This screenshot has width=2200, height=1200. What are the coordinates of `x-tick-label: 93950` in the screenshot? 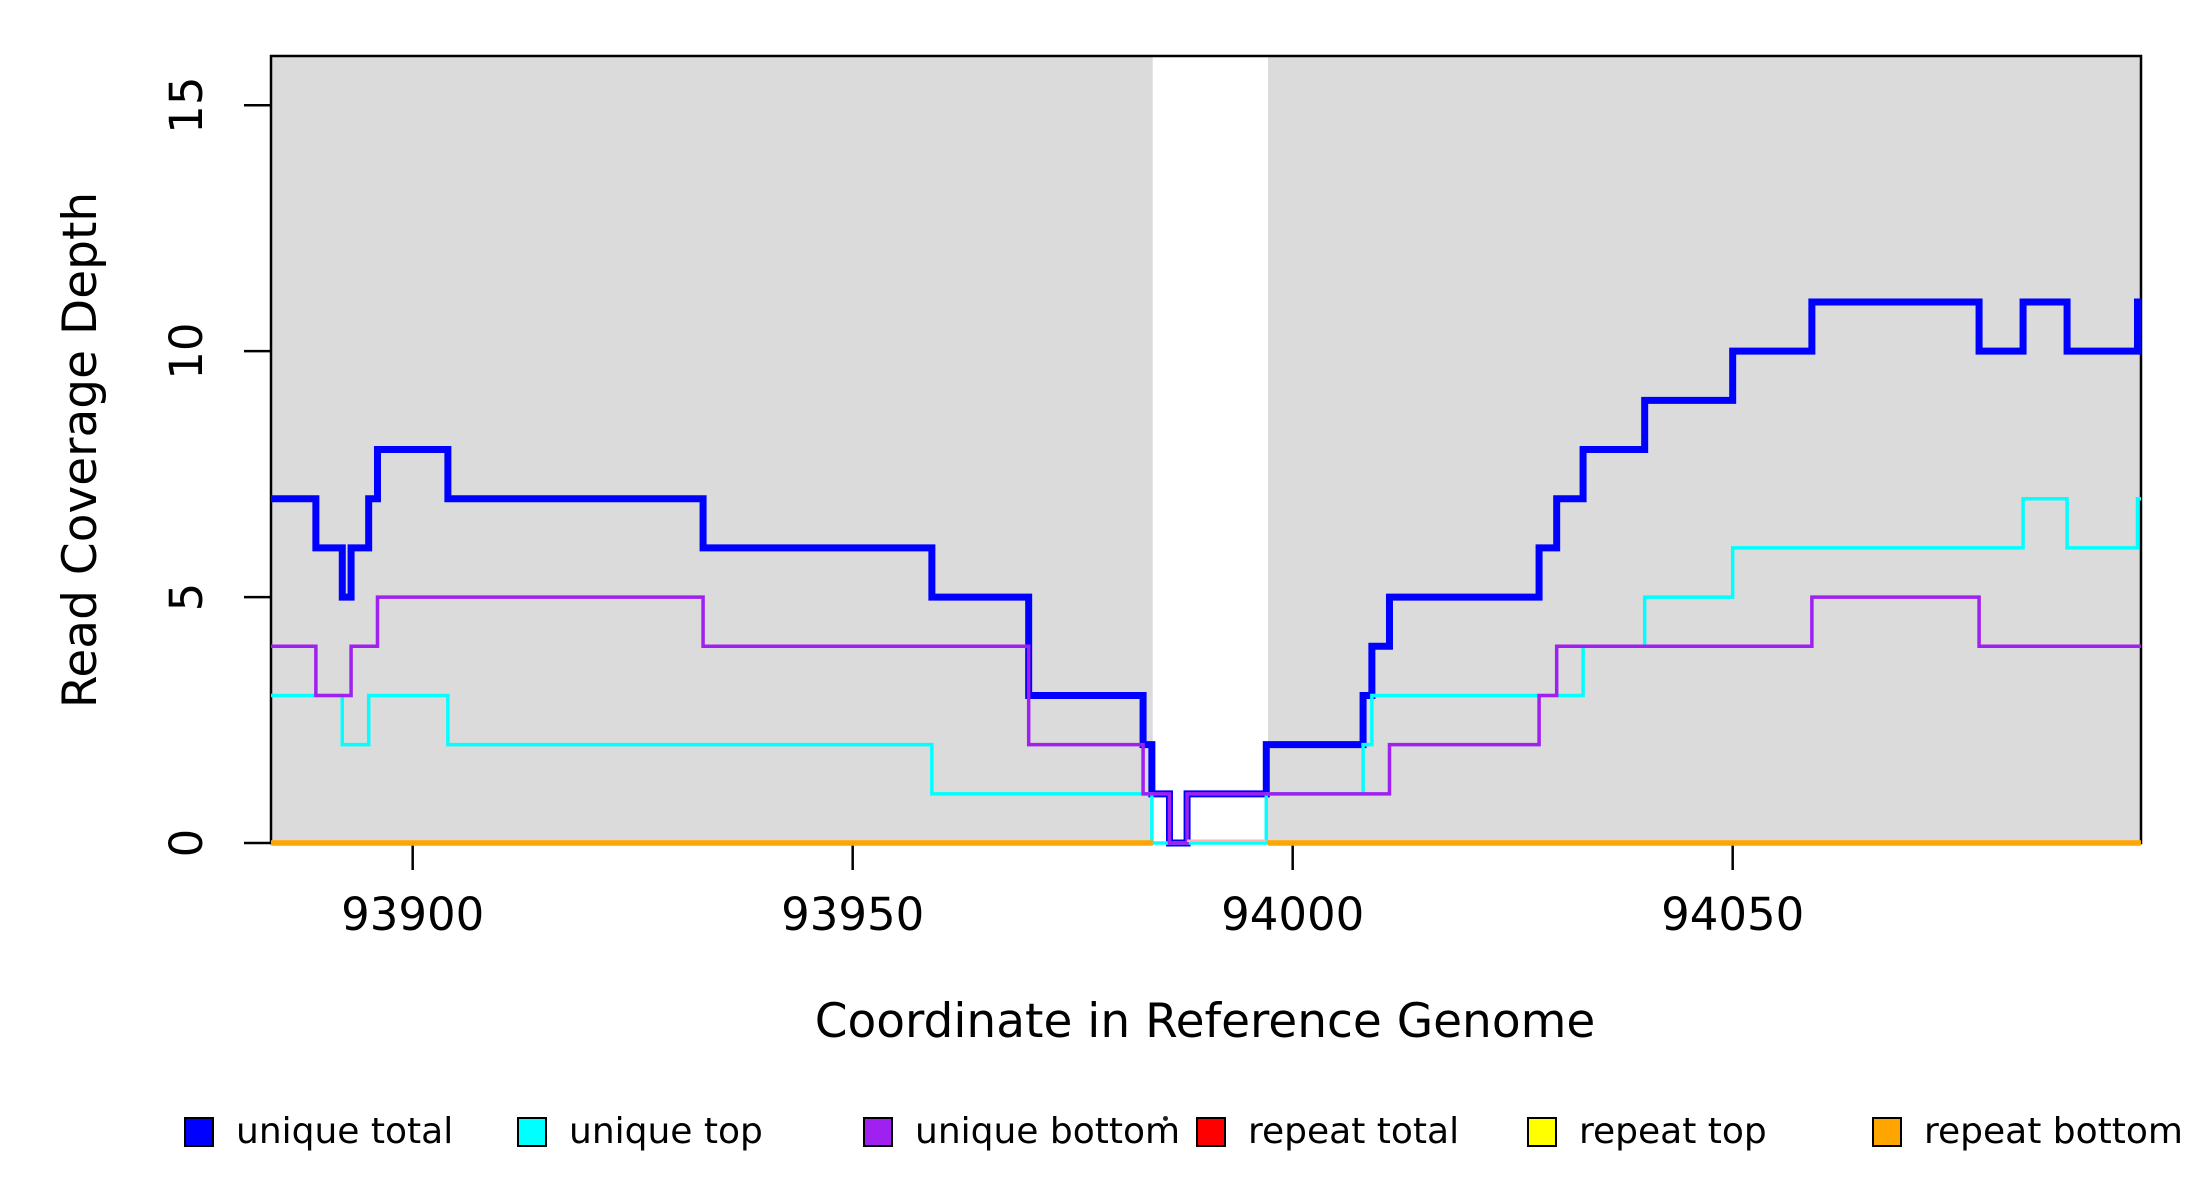 It's located at (852, 914).